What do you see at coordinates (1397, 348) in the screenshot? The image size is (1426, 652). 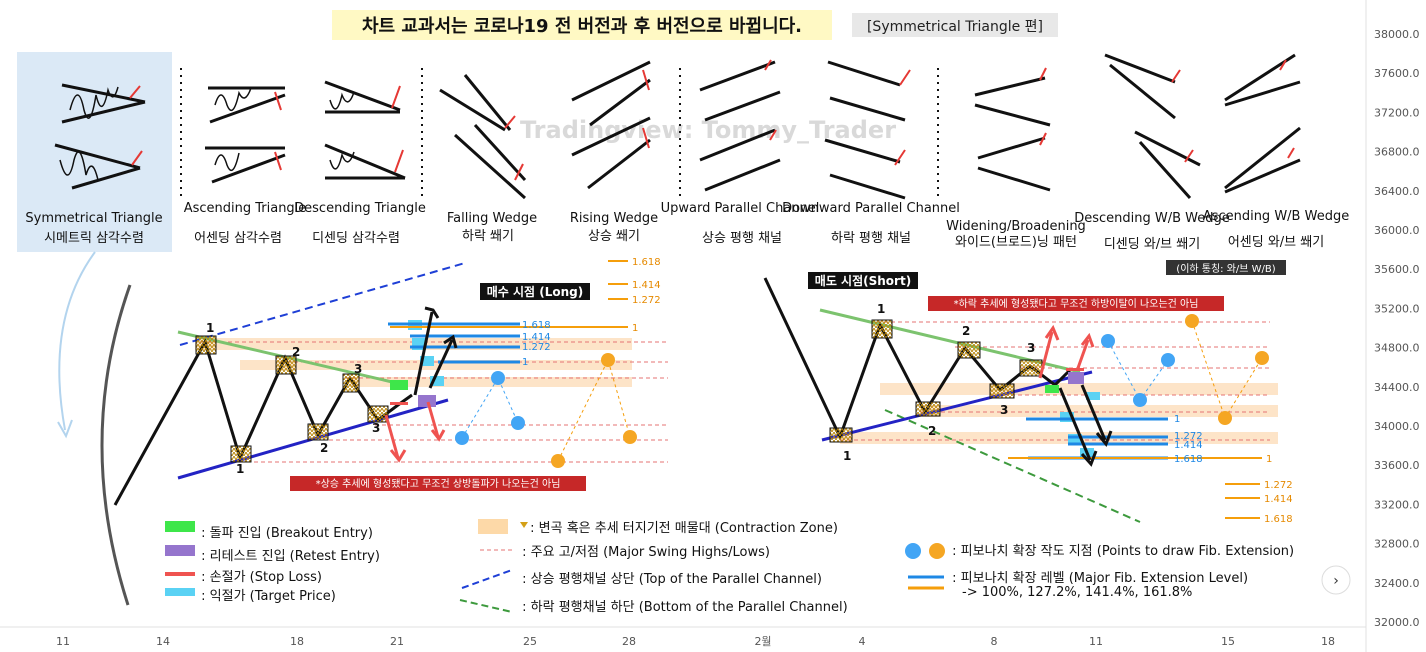 I see `y-tick-label: 34800.0` at bounding box center [1397, 348].